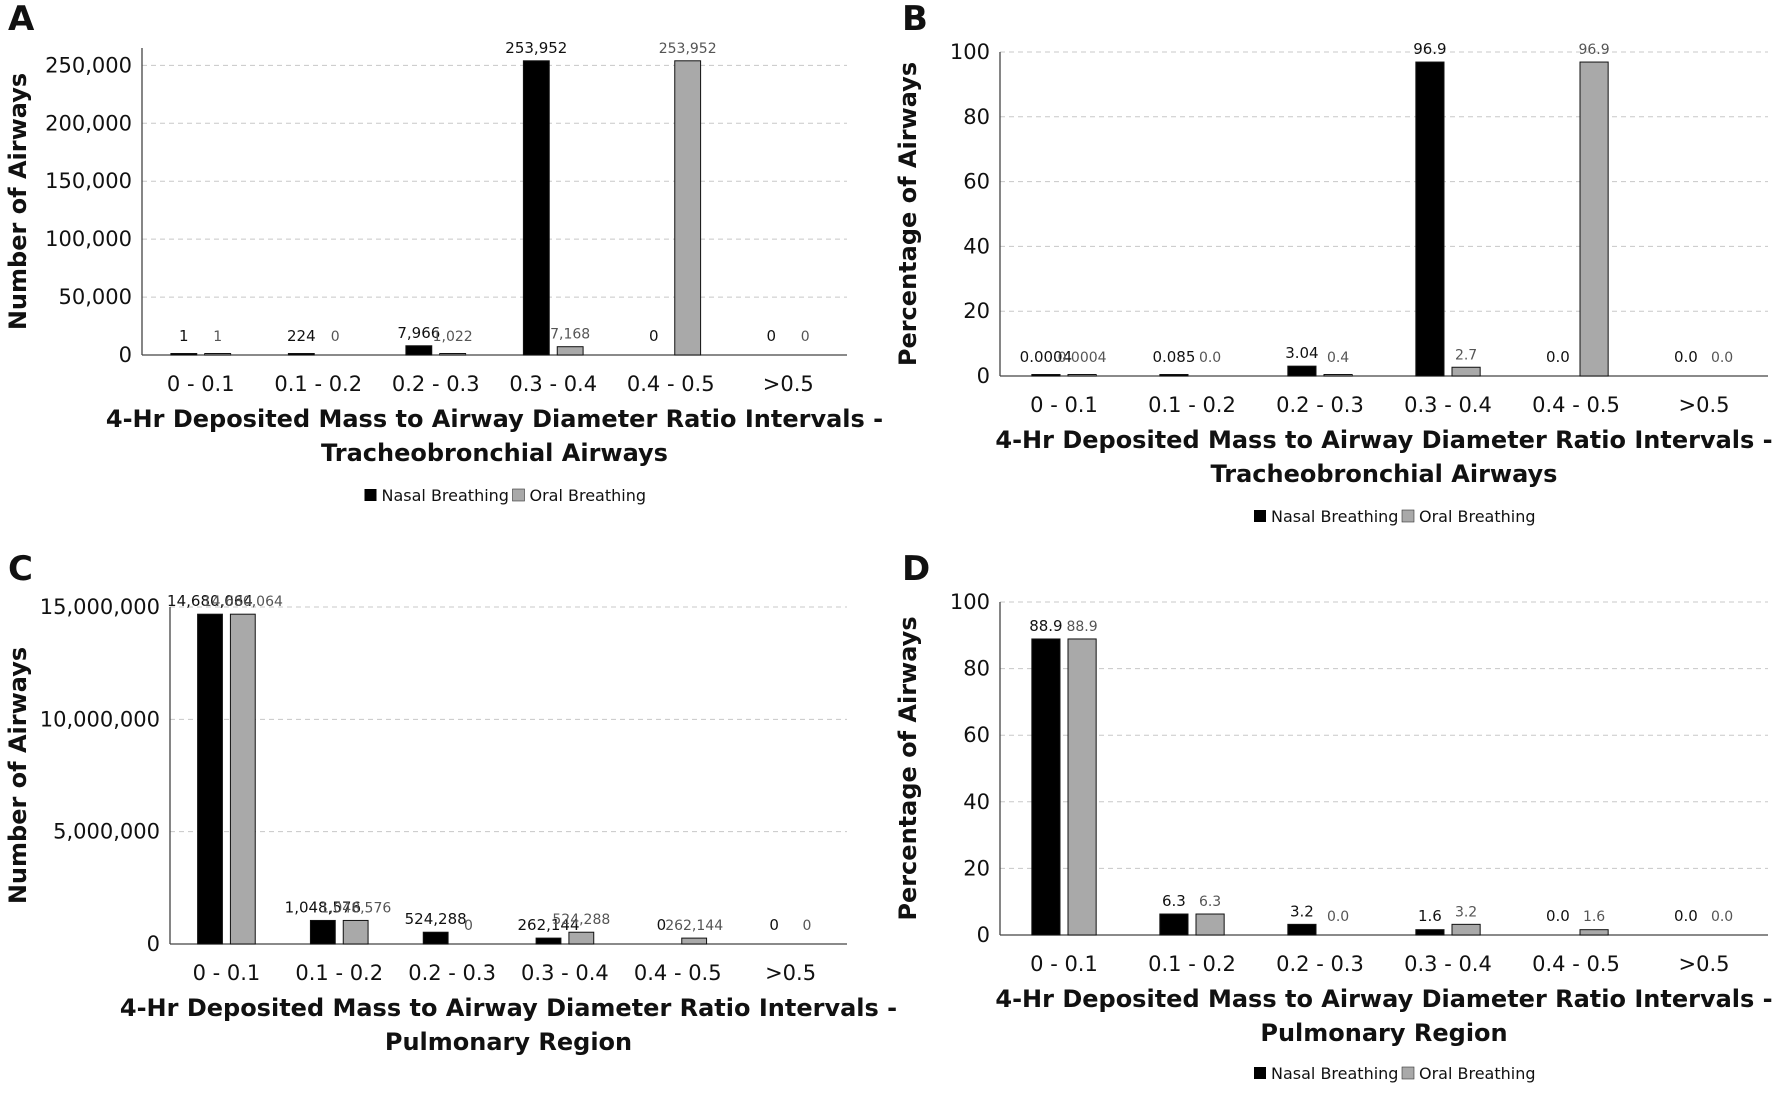 The height and width of the screenshot is (1105, 1772). Describe the element at coordinates (581, 920) in the screenshot. I see `value-label-oral: 524,288` at that location.